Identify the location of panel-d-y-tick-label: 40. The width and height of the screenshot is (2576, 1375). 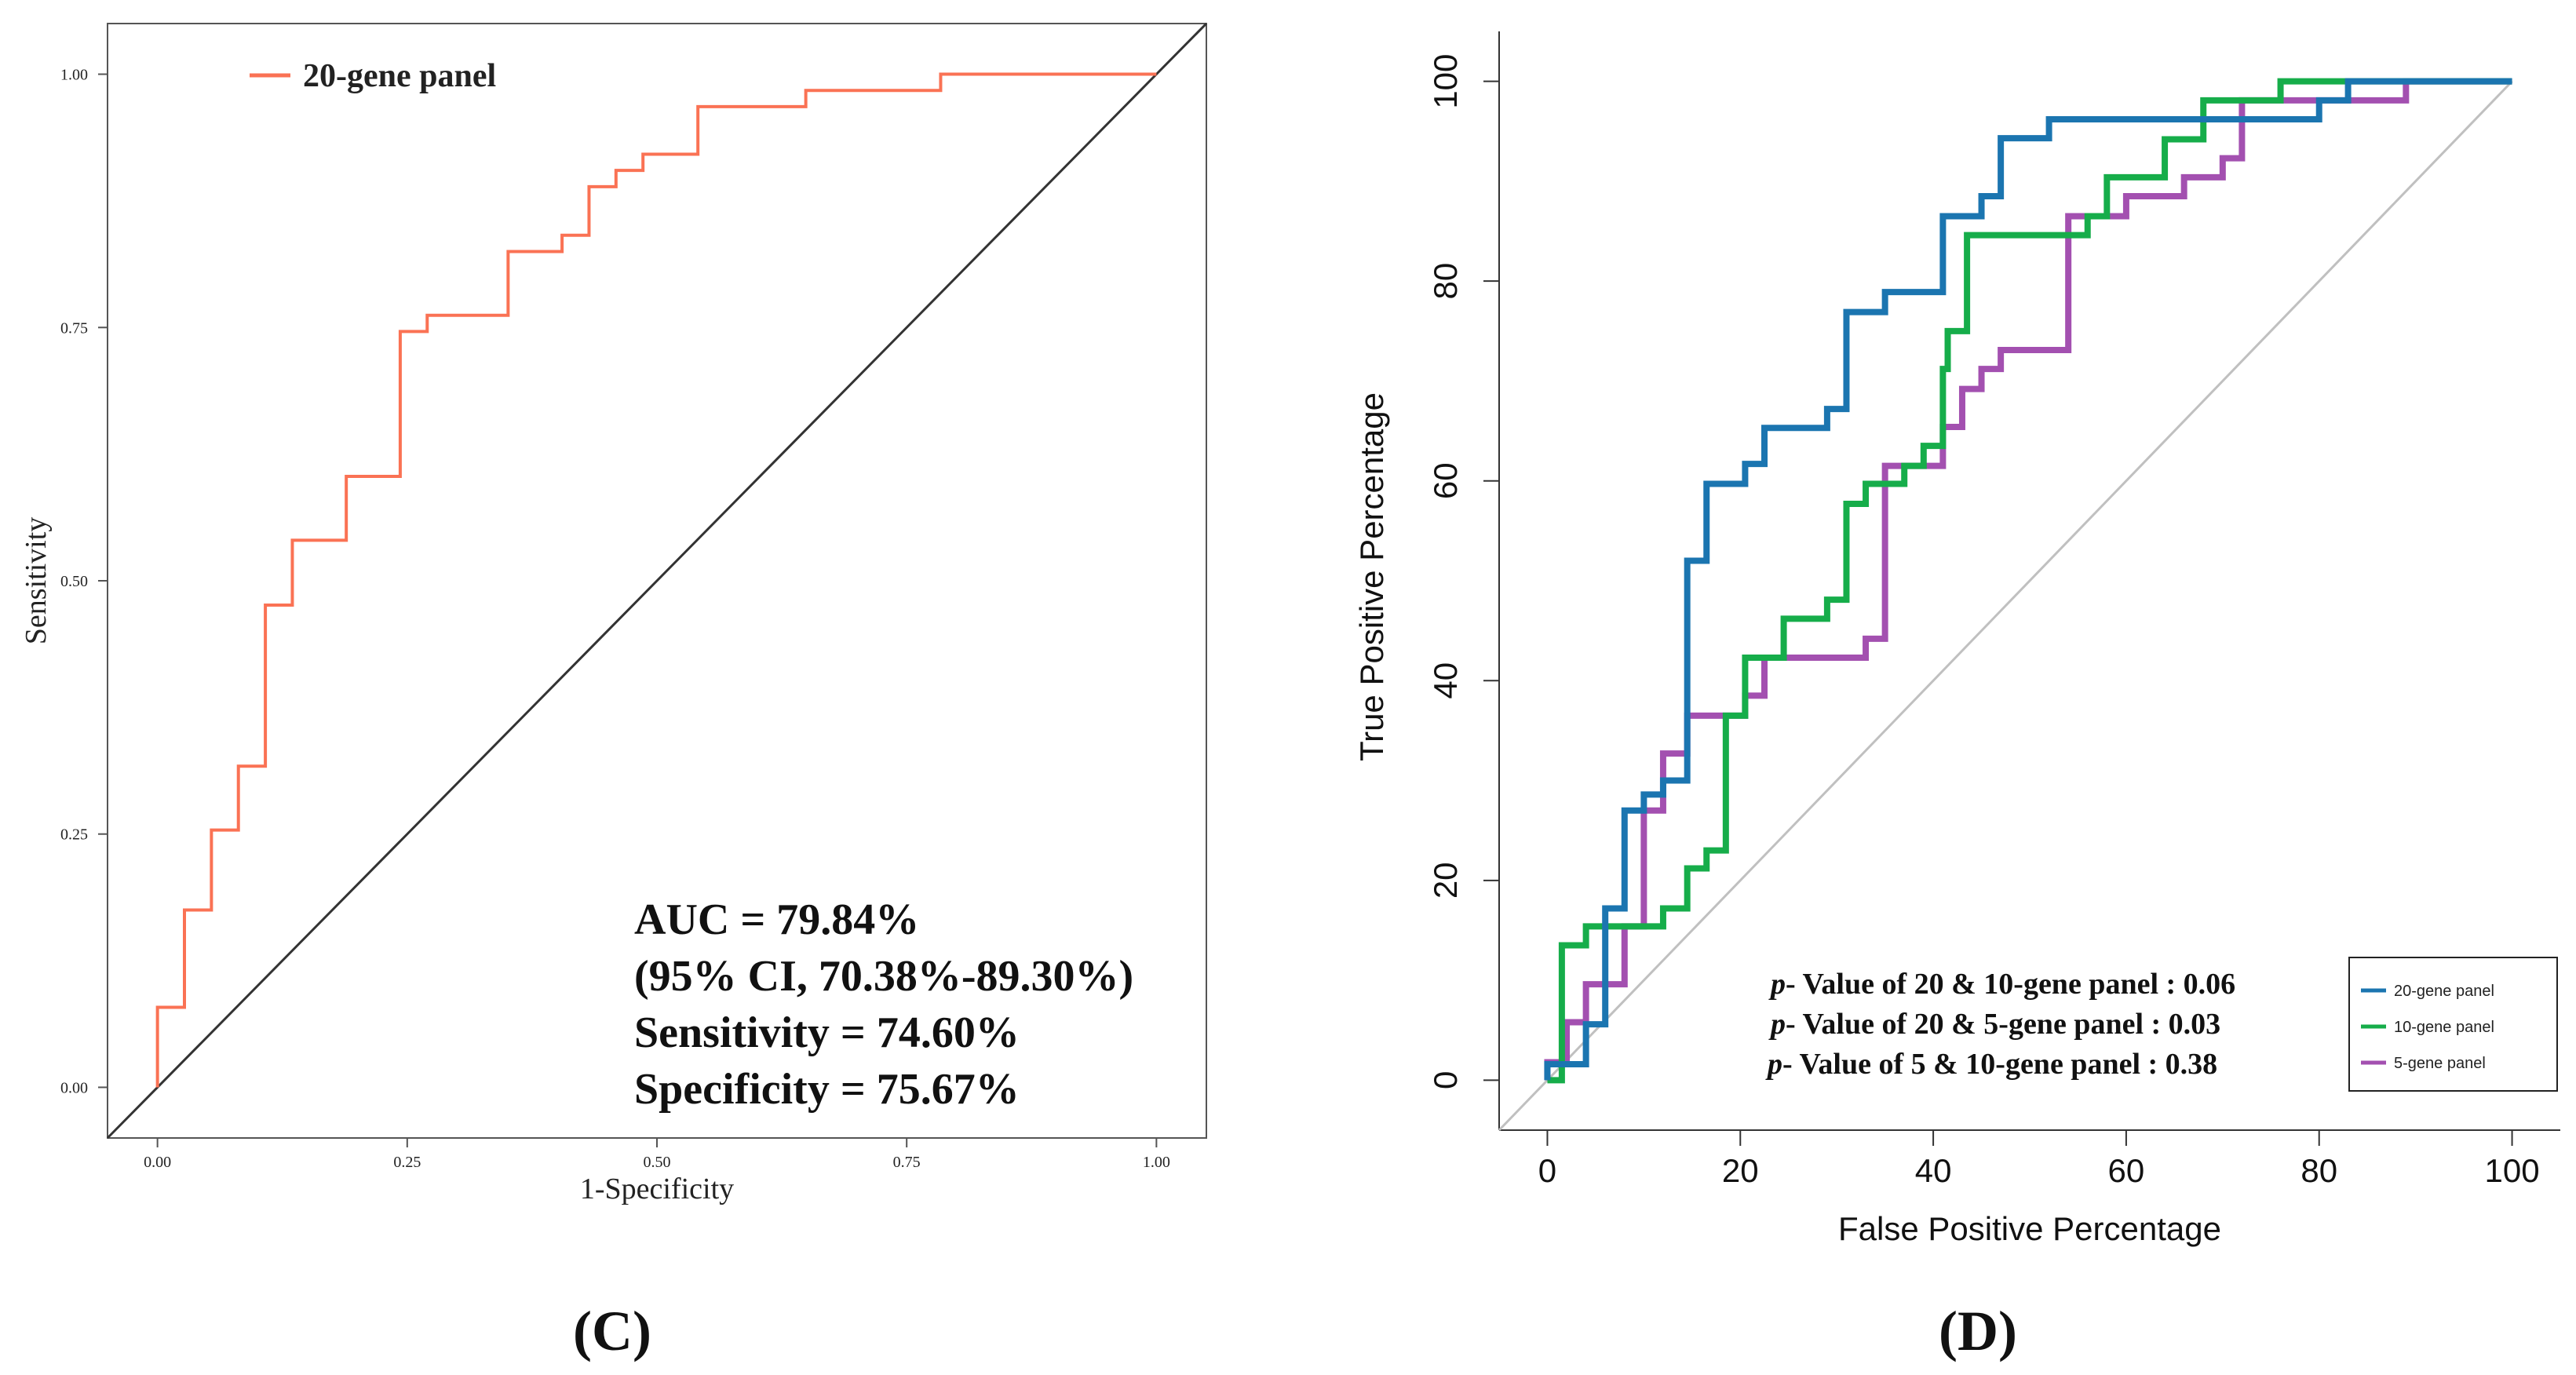
(1445, 680).